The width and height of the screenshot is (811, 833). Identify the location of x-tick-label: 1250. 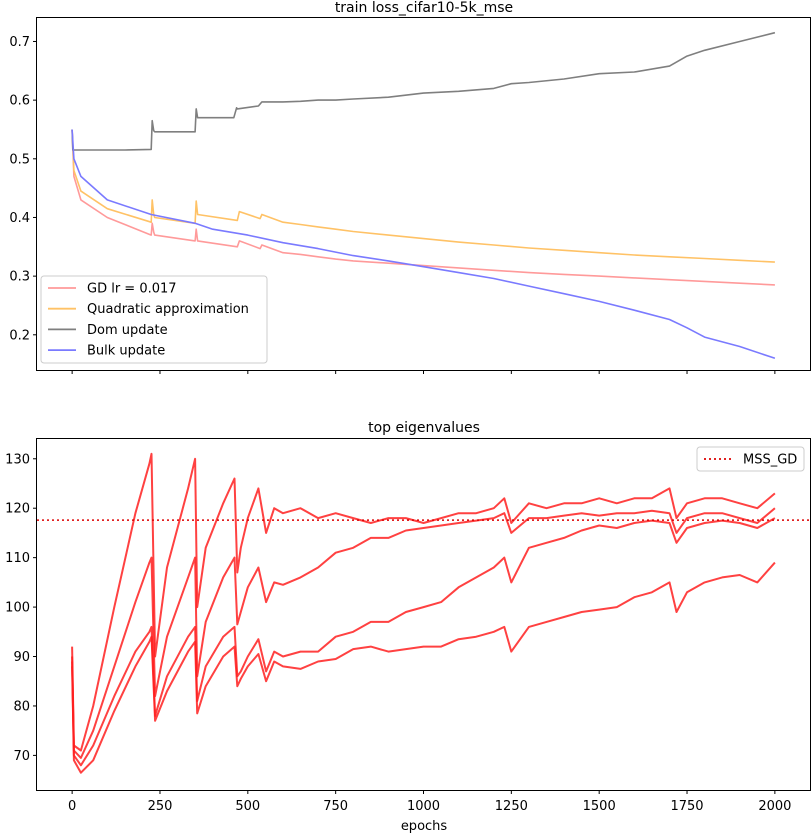
(511, 806).